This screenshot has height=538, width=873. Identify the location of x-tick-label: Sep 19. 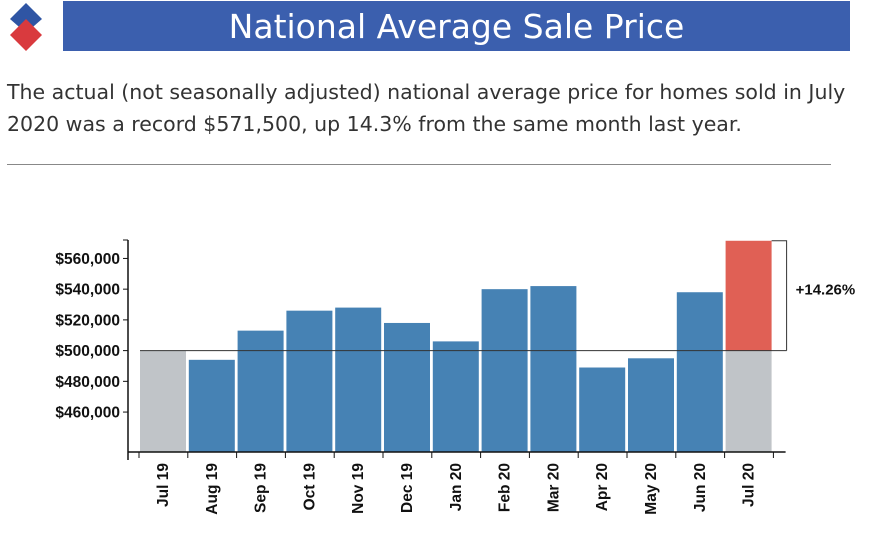
(261, 488).